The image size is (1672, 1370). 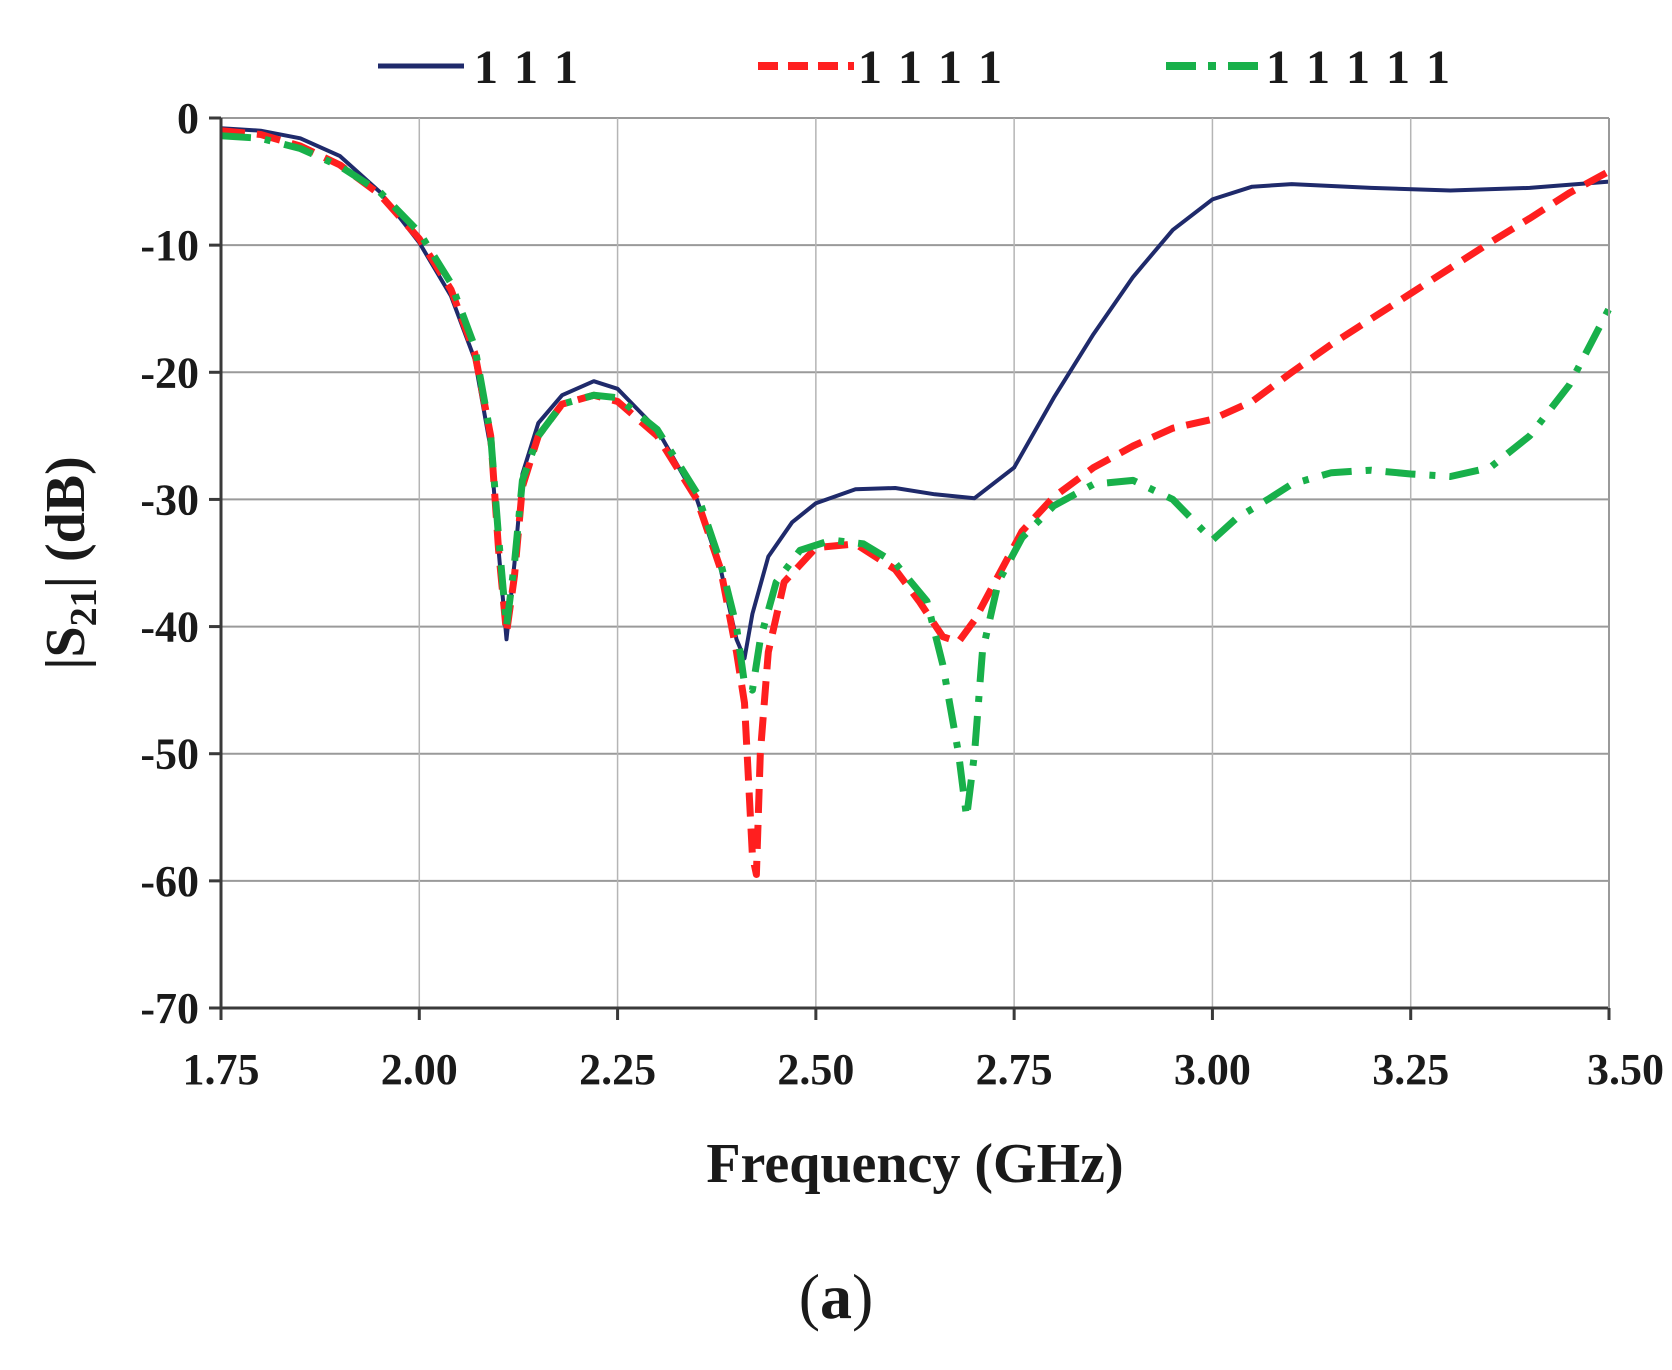 What do you see at coordinates (169, 563) in the screenshot?
I see `y-tick-labels: 0 -10 -20 -30 -40 -50 -60 -70` at bounding box center [169, 563].